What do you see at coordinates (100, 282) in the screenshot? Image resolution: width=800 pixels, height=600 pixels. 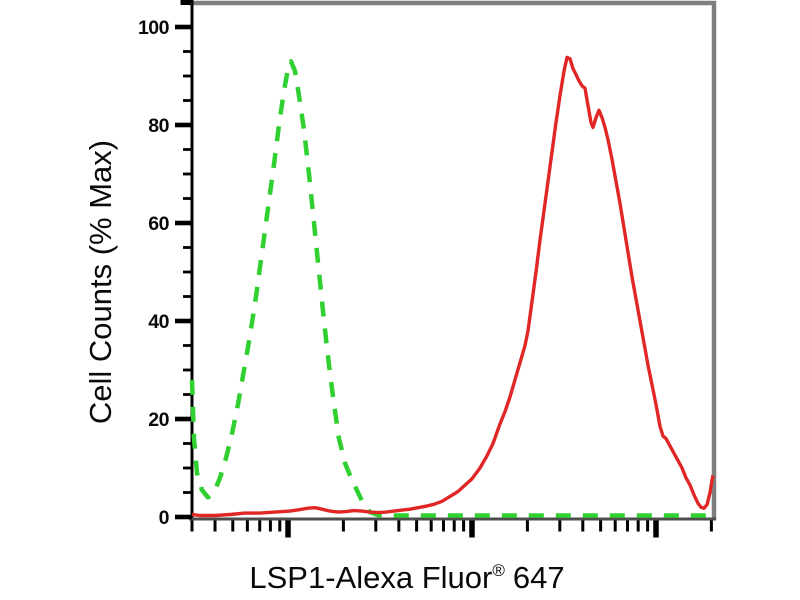 I see `y-axis-title: Cell Counts (% Max)` at bounding box center [100, 282].